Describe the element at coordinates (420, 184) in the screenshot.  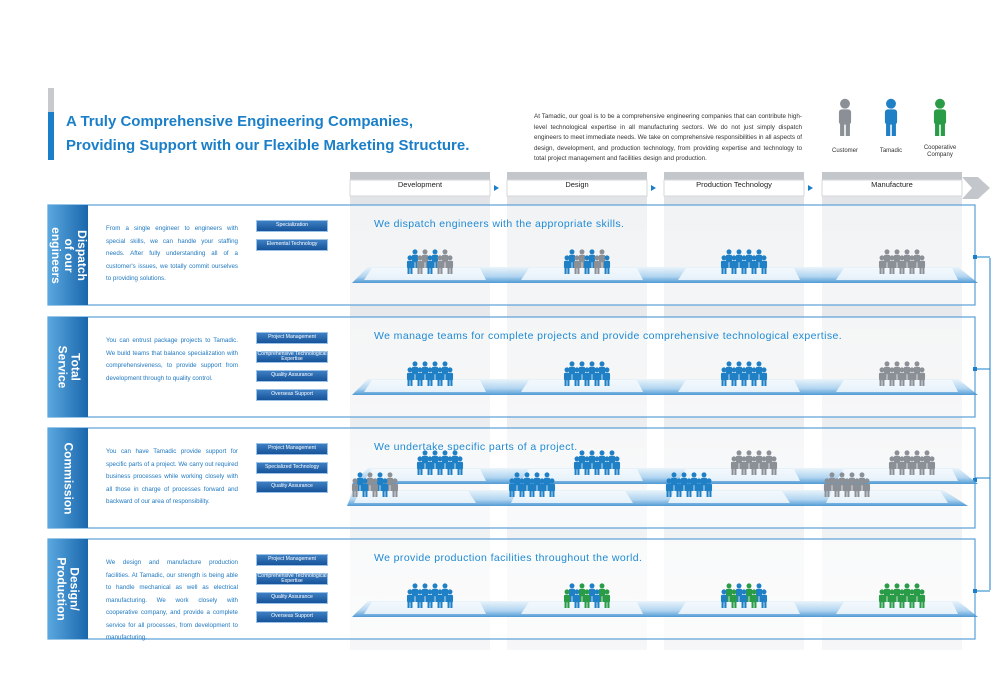
I see `phase-label: Development` at that location.